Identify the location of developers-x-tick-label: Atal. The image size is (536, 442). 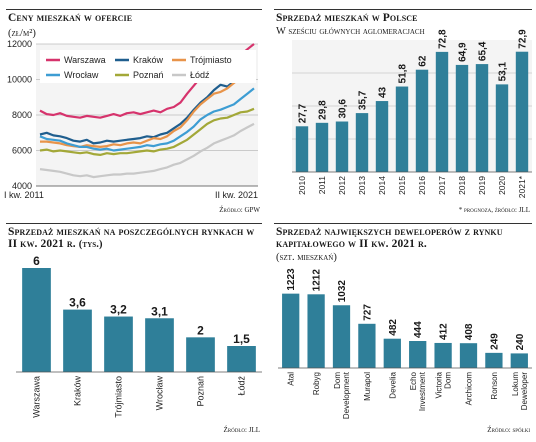
(291, 379).